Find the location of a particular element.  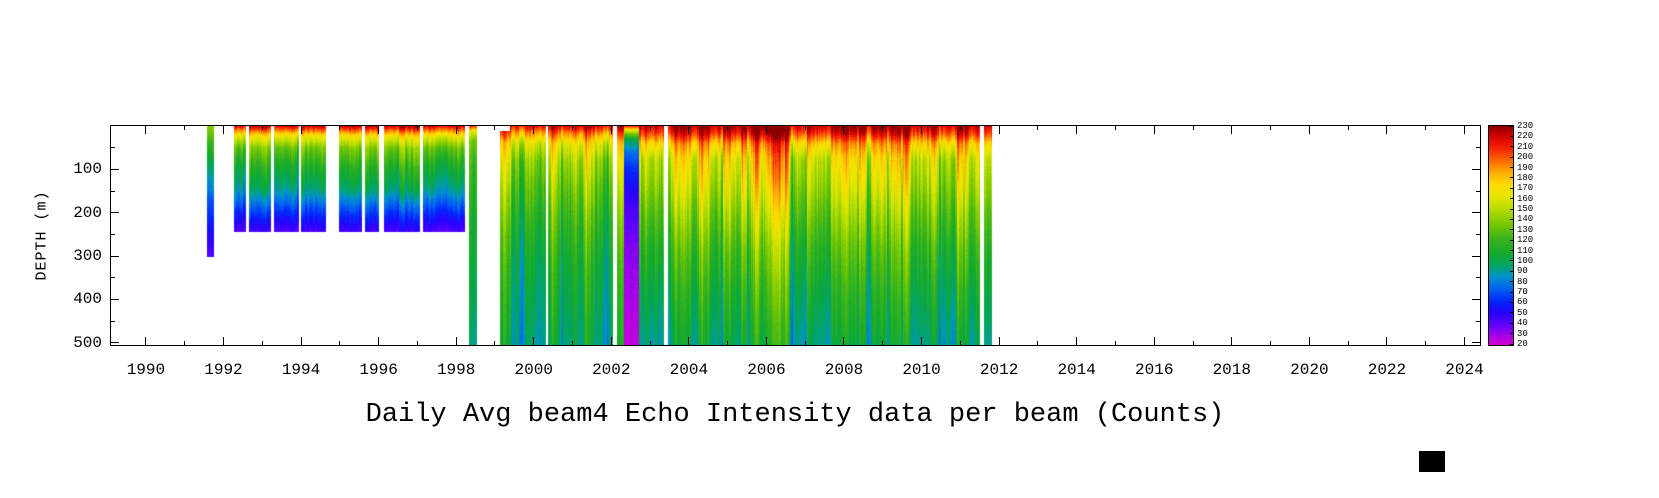

x-tick-label: 2018 is located at coordinates (1231, 370).